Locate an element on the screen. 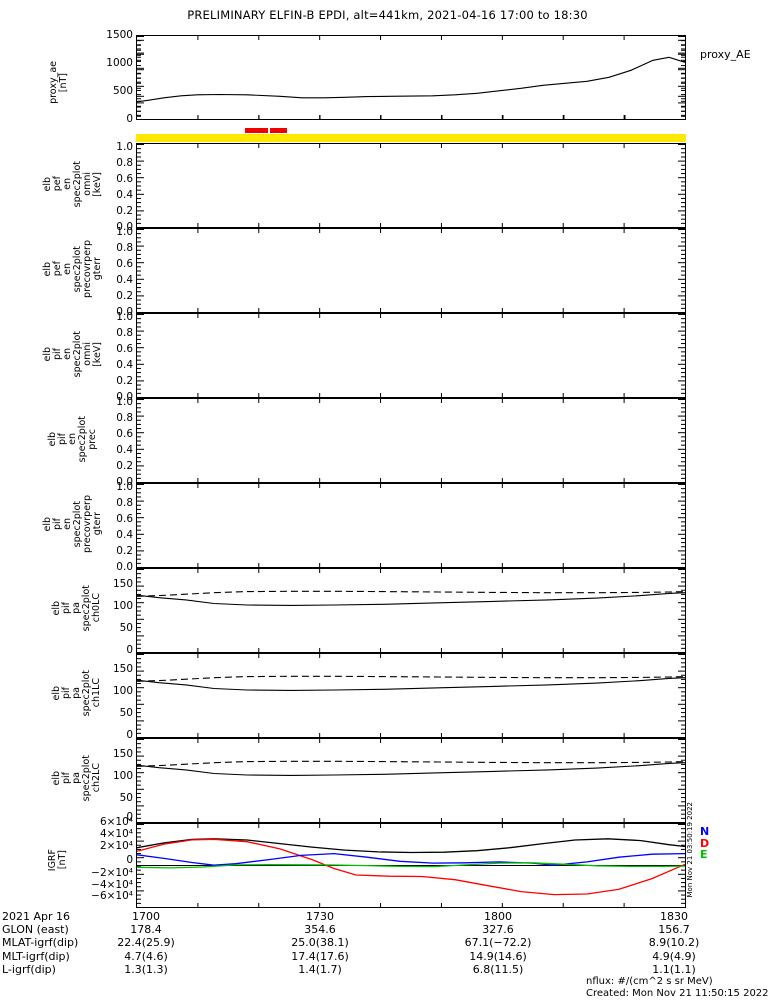 Image resolution: width=775 pixels, height=1000 pixels. panel7-svg is located at coordinates (411, 780).